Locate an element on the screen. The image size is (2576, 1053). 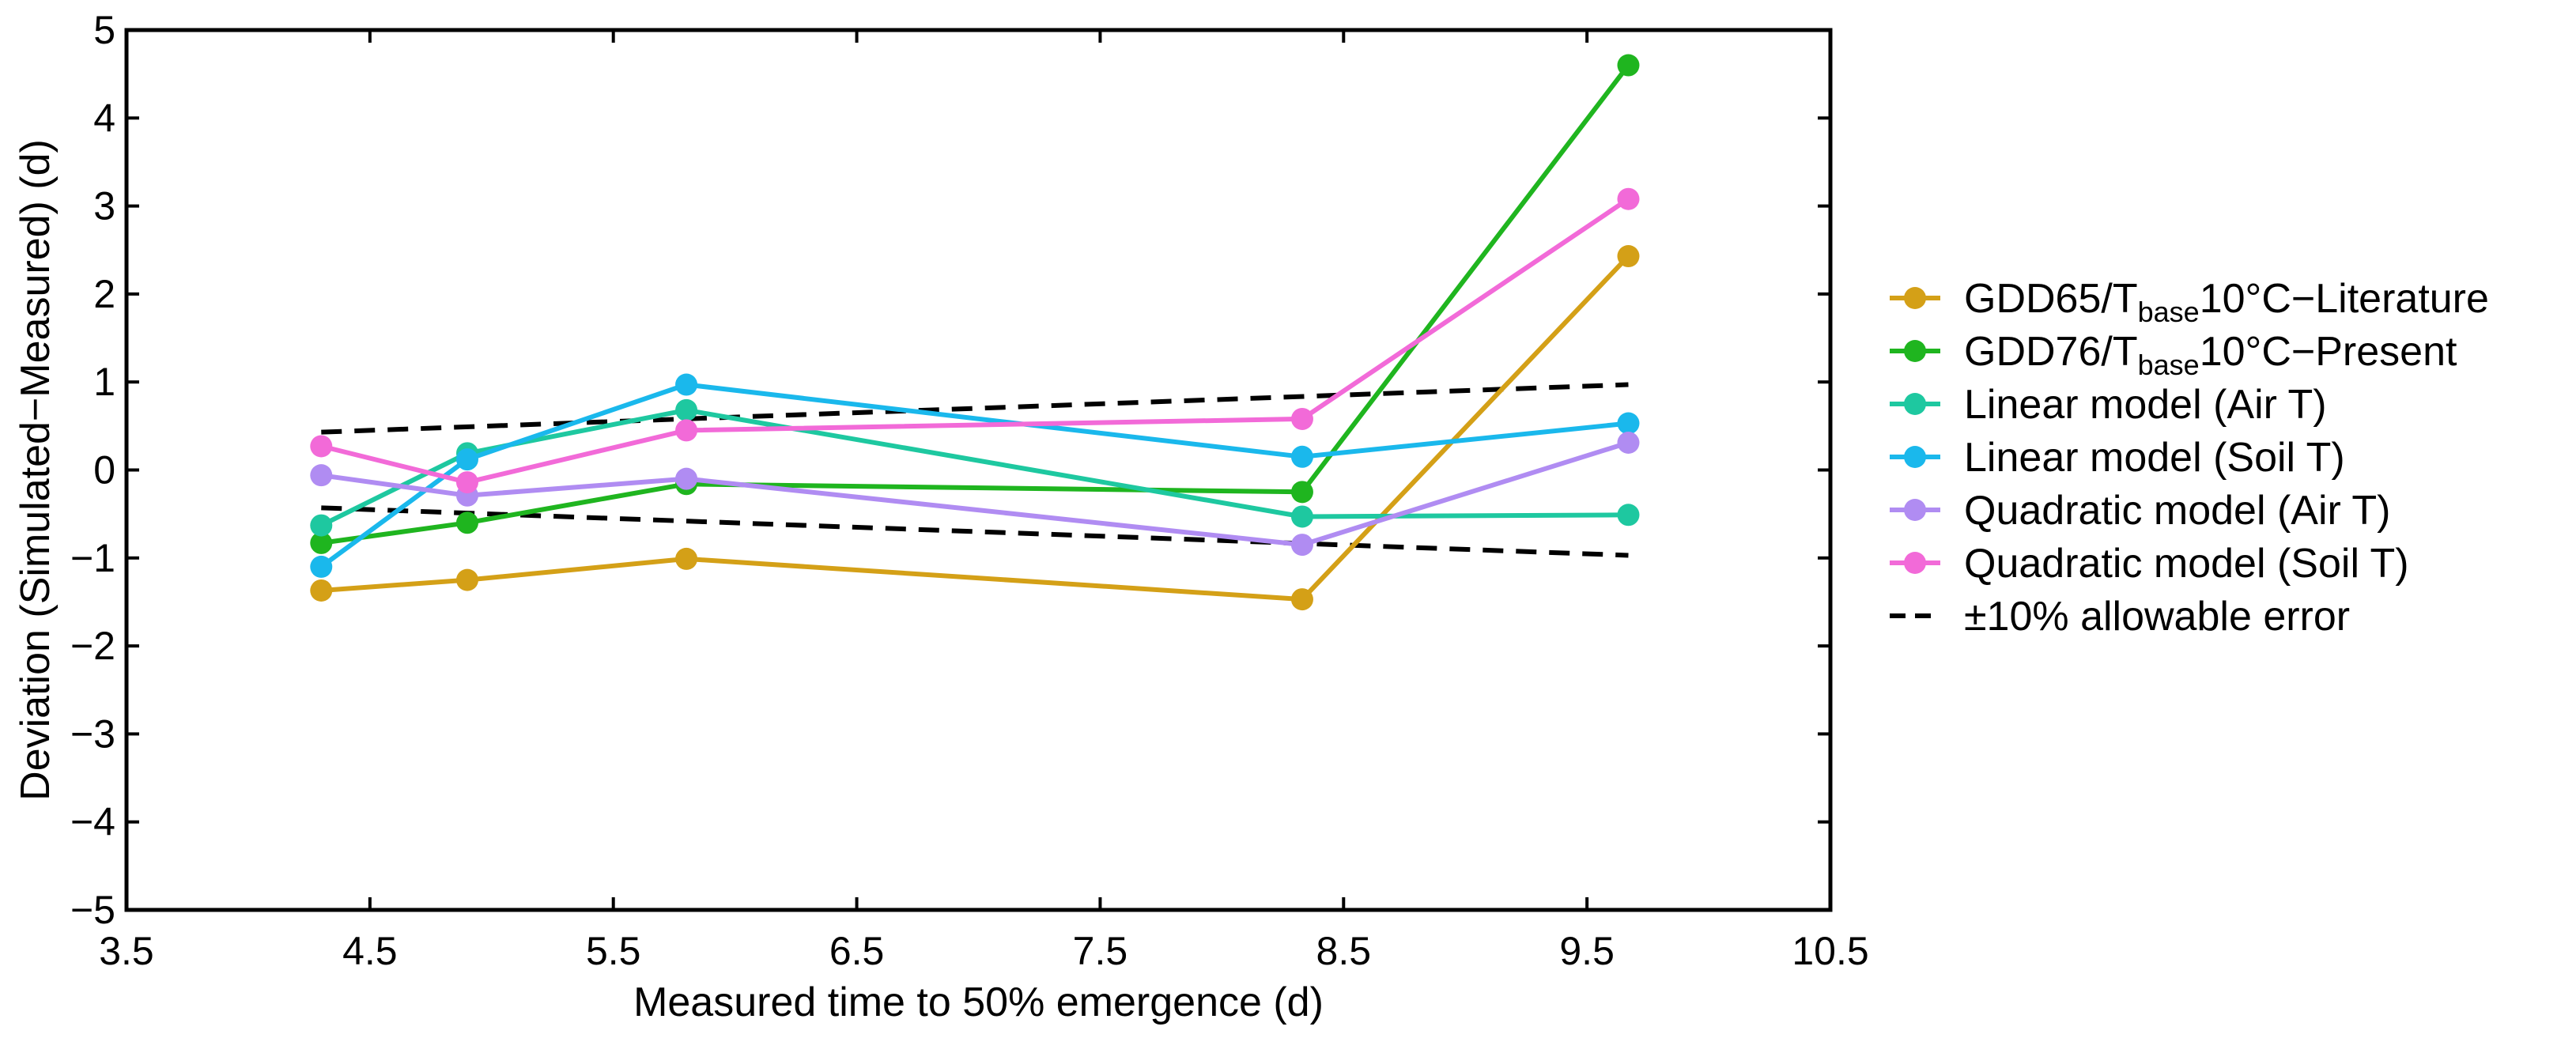
x-tick-label: 3.5 is located at coordinates (126, 951).